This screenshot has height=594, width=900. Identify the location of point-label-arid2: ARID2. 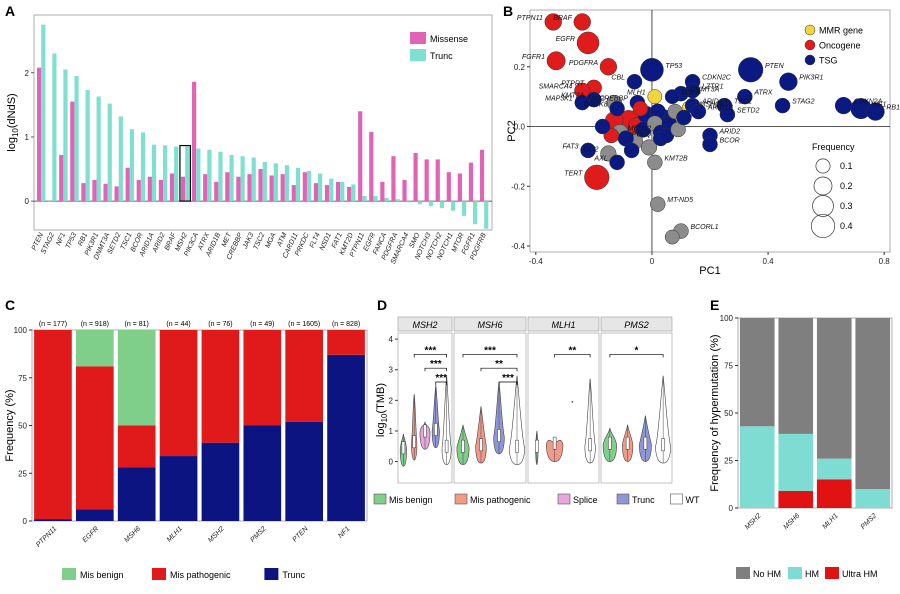
(729, 131).